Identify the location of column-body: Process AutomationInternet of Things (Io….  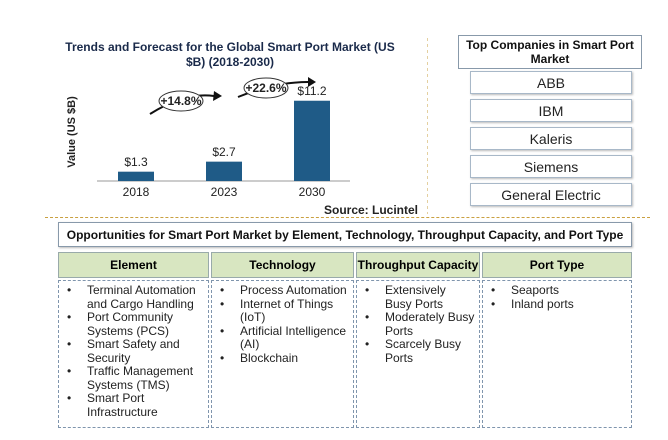
(282, 354).